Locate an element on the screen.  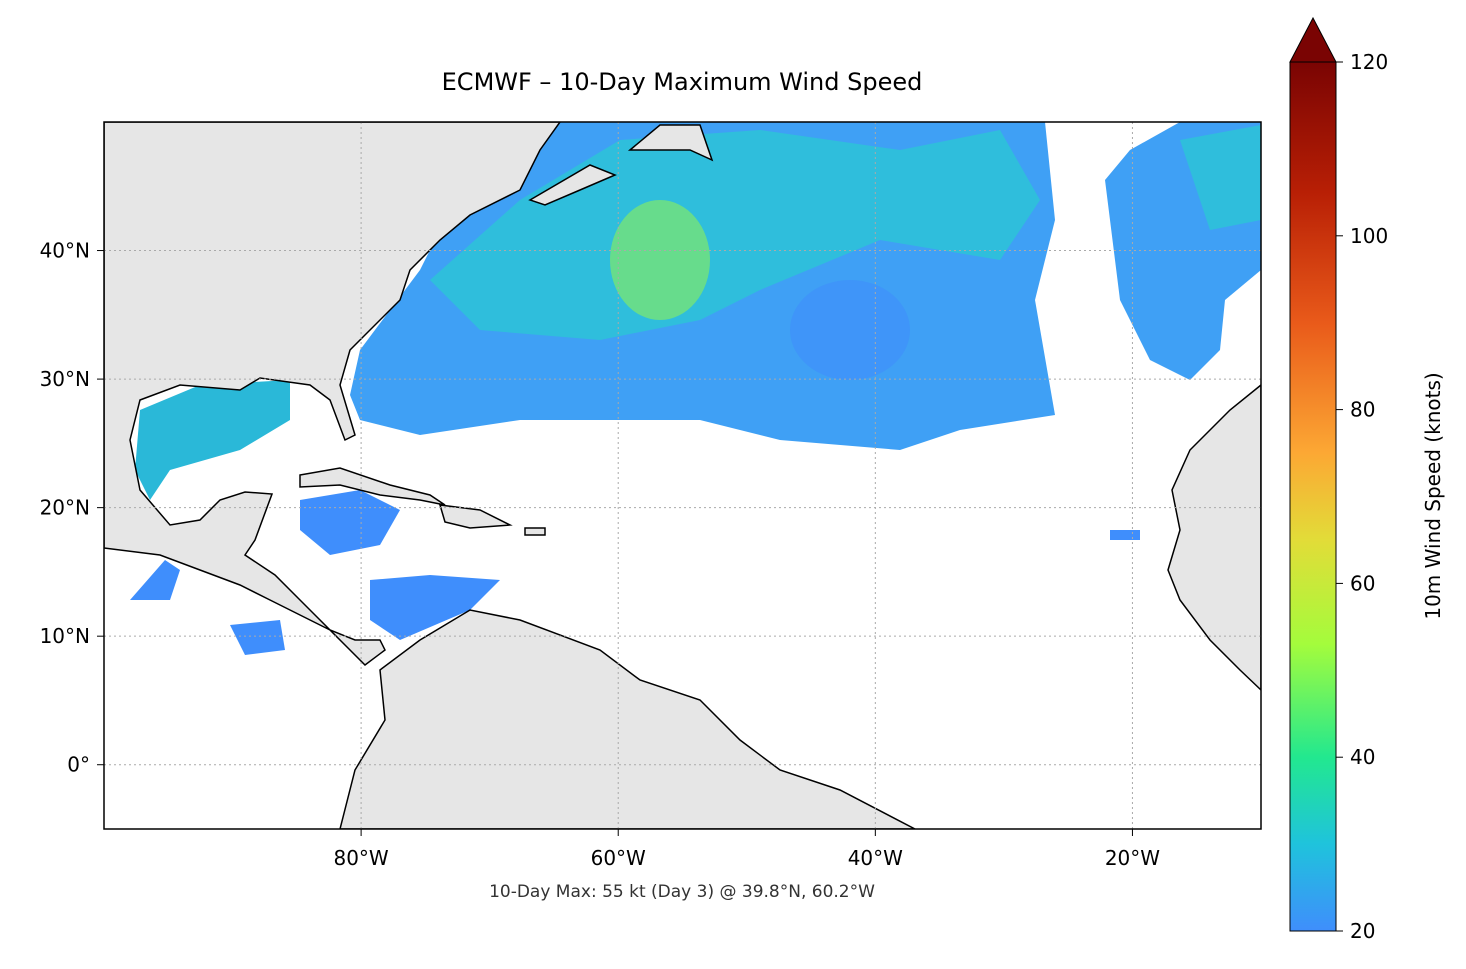
x-tick-label: 40°W is located at coordinates (875, 858).